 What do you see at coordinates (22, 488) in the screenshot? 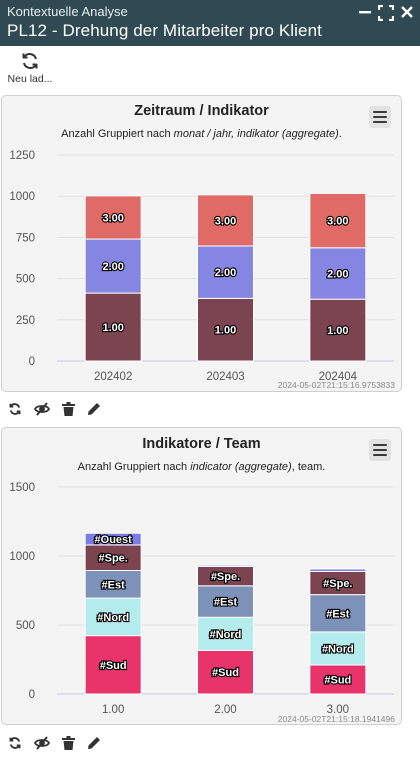
I see `y-tick-label: 1500` at bounding box center [22, 488].